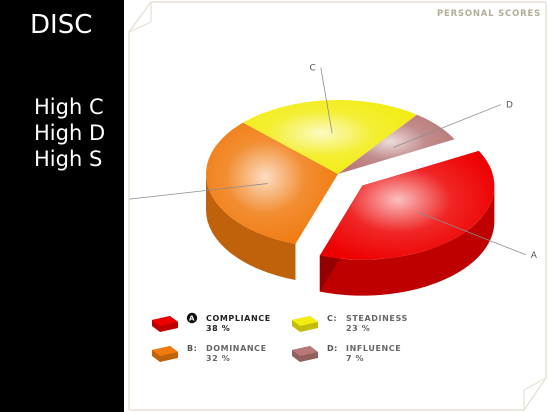  I want to click on legend-label-b: DOMINANCE, so click(236, 348).